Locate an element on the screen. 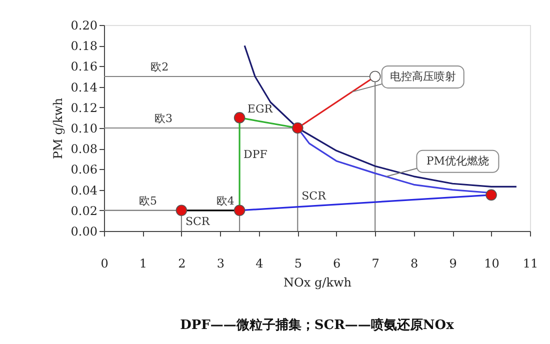 The image size is (550, 344). y-tick-label: 0.08 is located at coordinates (84, 149).